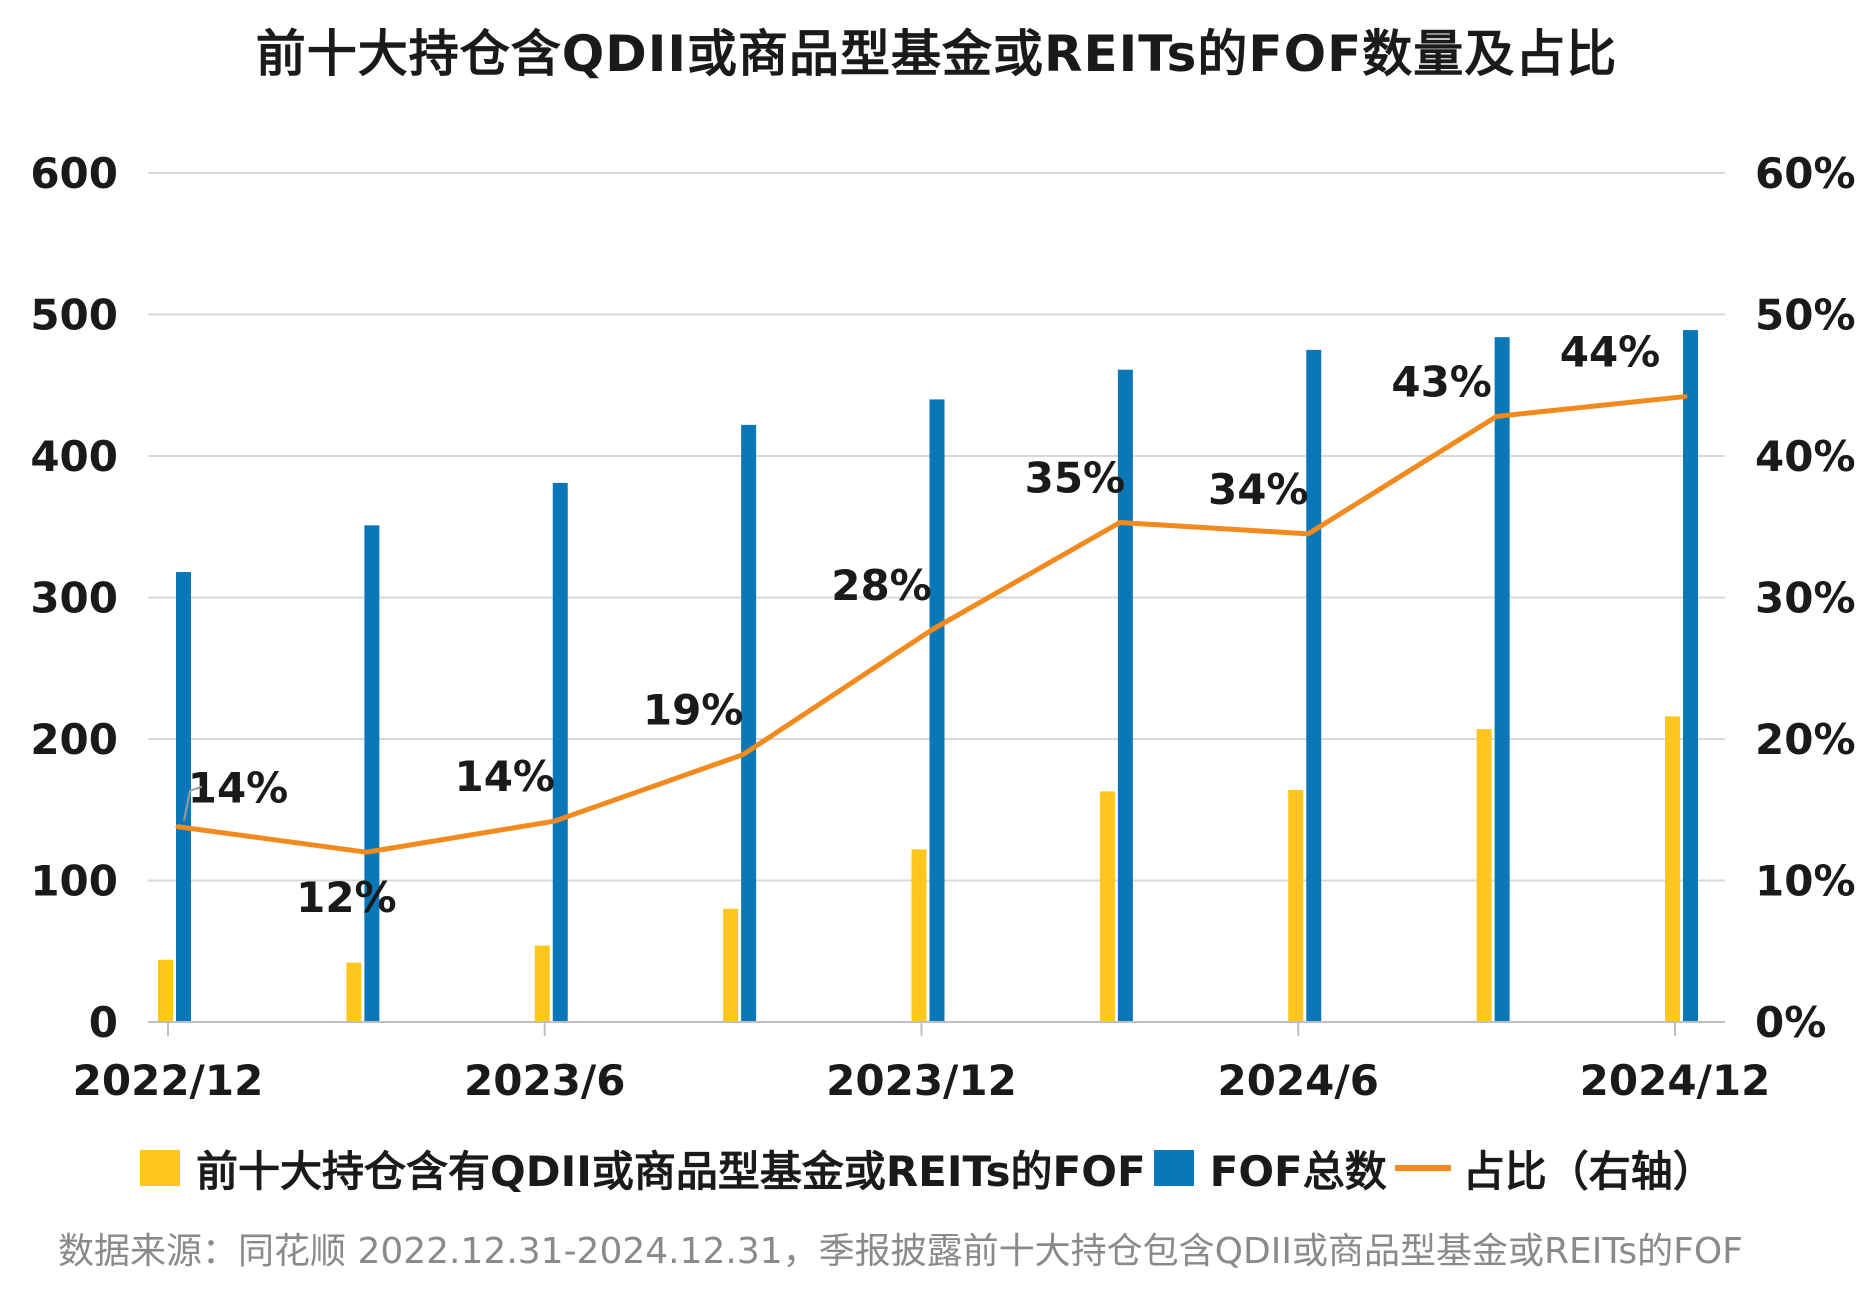  What do you see at coordinates (1805, 881) in the screenshot?
I see `y-right-tick-label: 10%` at bounding box center [1805, 881].